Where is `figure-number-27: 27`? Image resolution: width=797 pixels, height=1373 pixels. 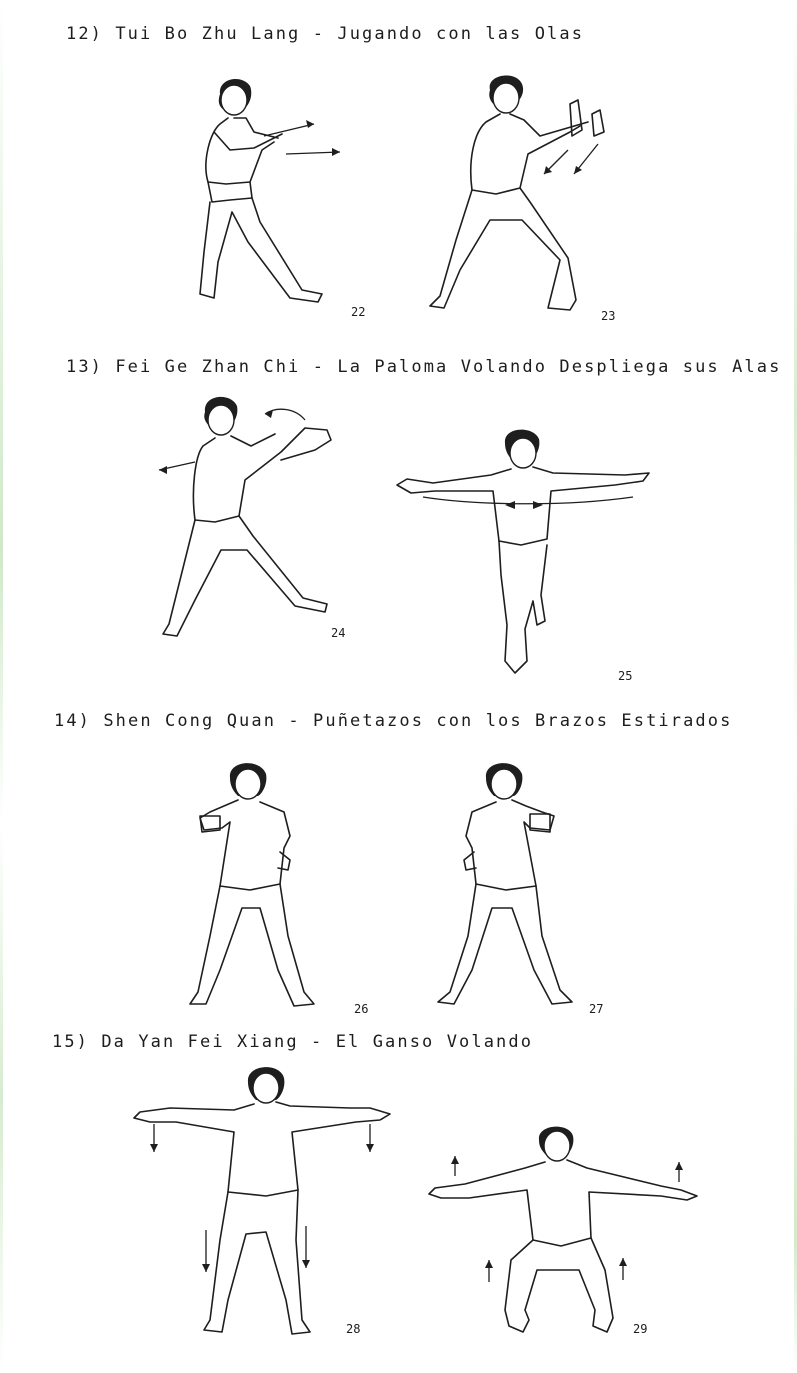
figure-number-27: 27 is located at coordinates (596, 1009).